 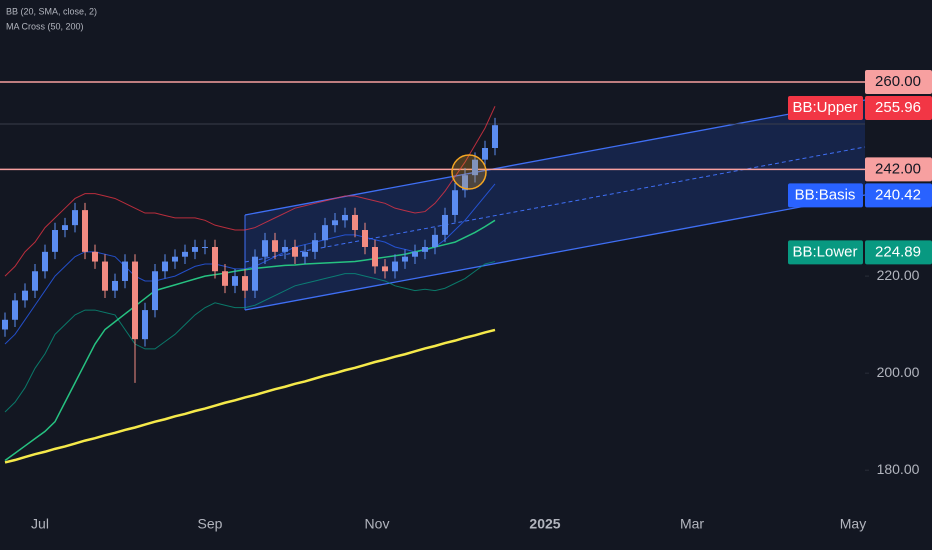 I want to click on x-tick-label: 2025, so click(x=544, y=524).